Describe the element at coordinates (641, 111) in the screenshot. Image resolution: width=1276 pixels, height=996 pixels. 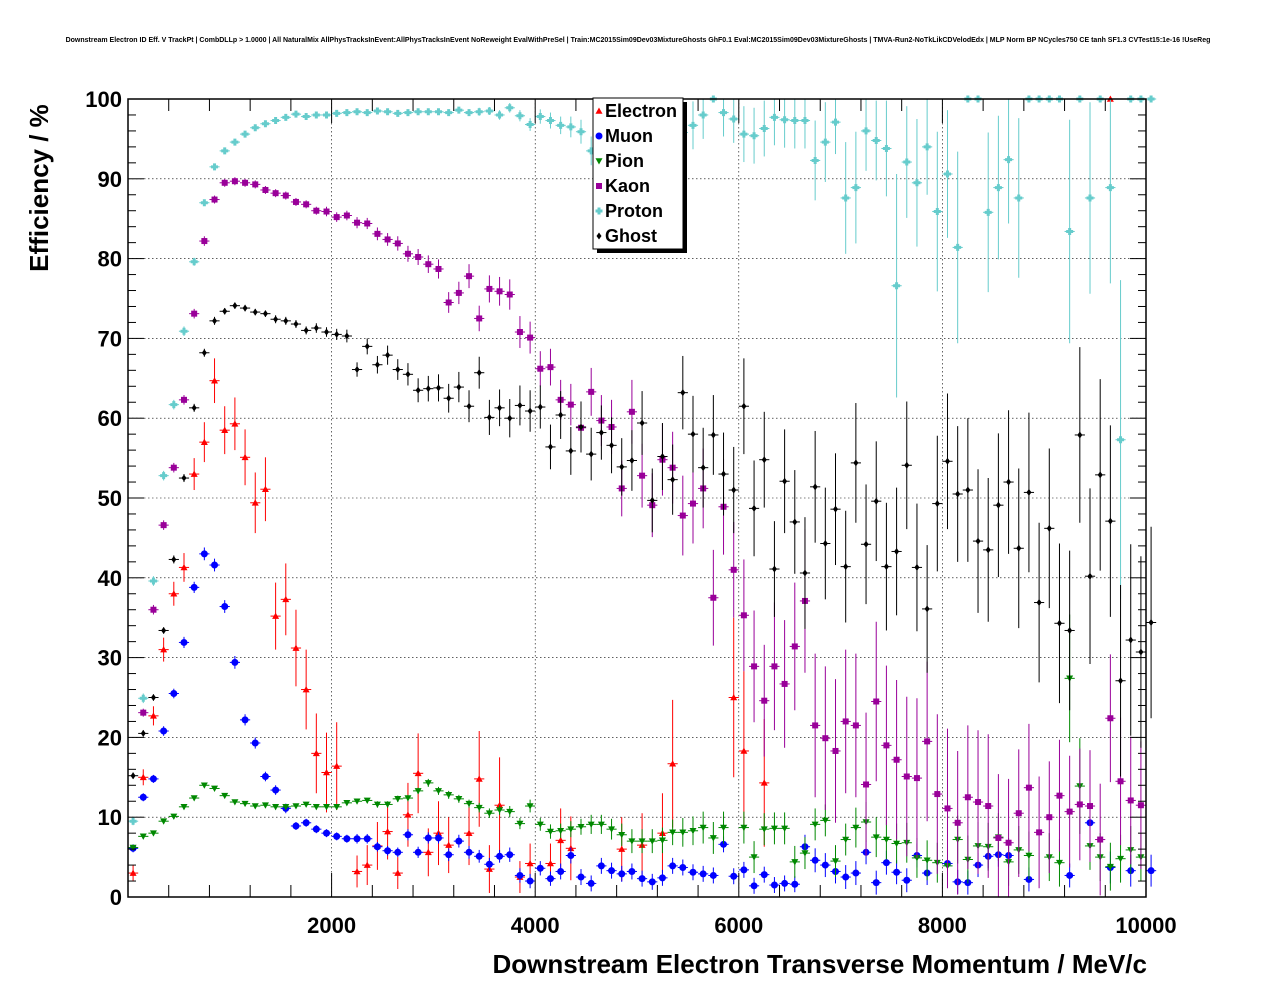
I see `legend-label-electron: Electron` at that location.